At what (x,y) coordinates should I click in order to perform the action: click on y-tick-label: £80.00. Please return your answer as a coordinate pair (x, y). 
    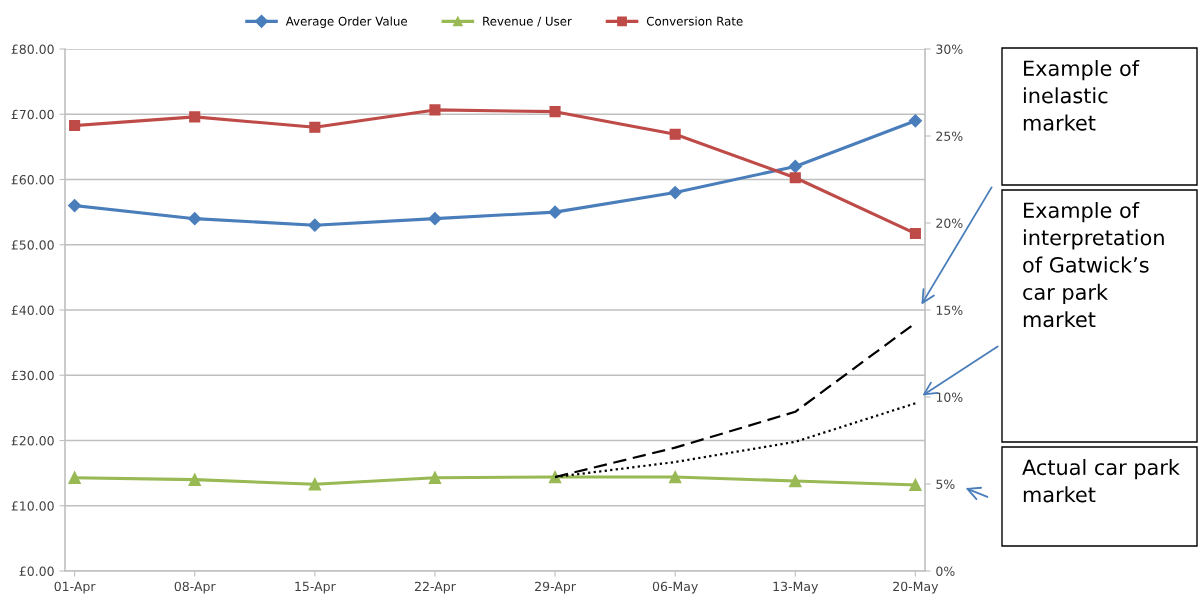
    Looking at the image, I should click on (32, 49).